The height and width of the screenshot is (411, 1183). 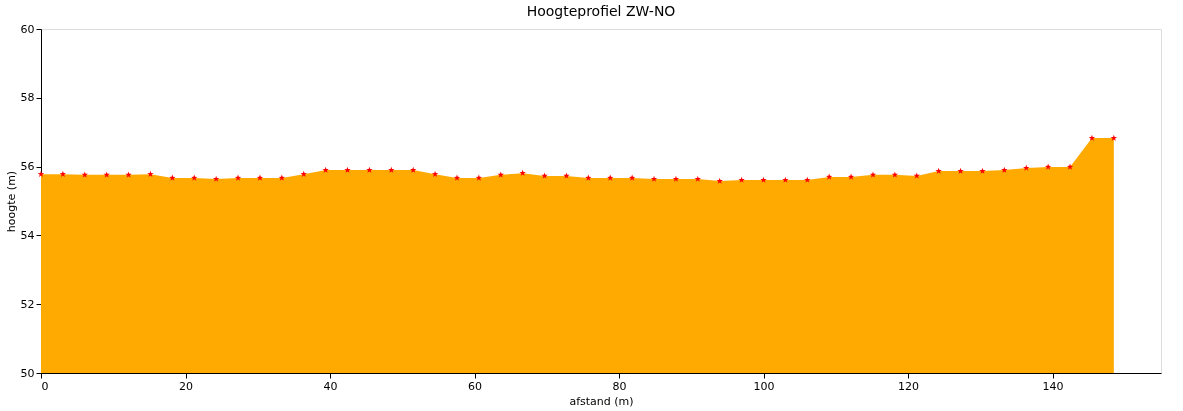 I want to click on x-tick-label: 100, so click(x=764, y=386).